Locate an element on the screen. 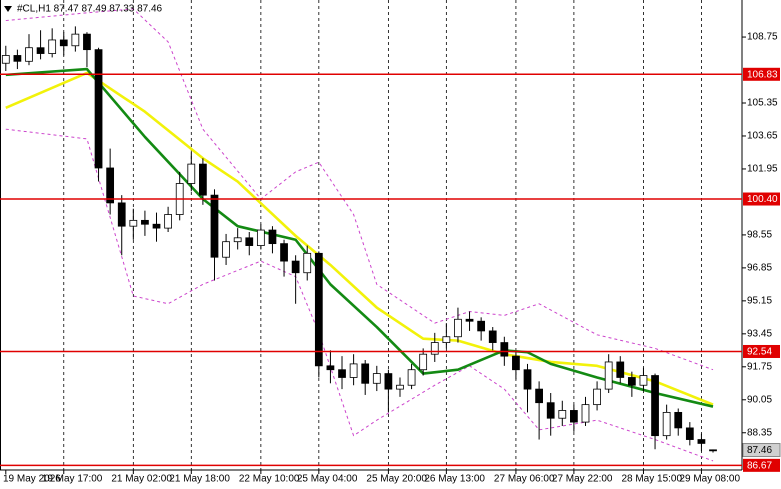 Image resolution: width=781 pixels, height=489 pixels. y-tick-label: 101.95 is located at coordinates (762, 169).